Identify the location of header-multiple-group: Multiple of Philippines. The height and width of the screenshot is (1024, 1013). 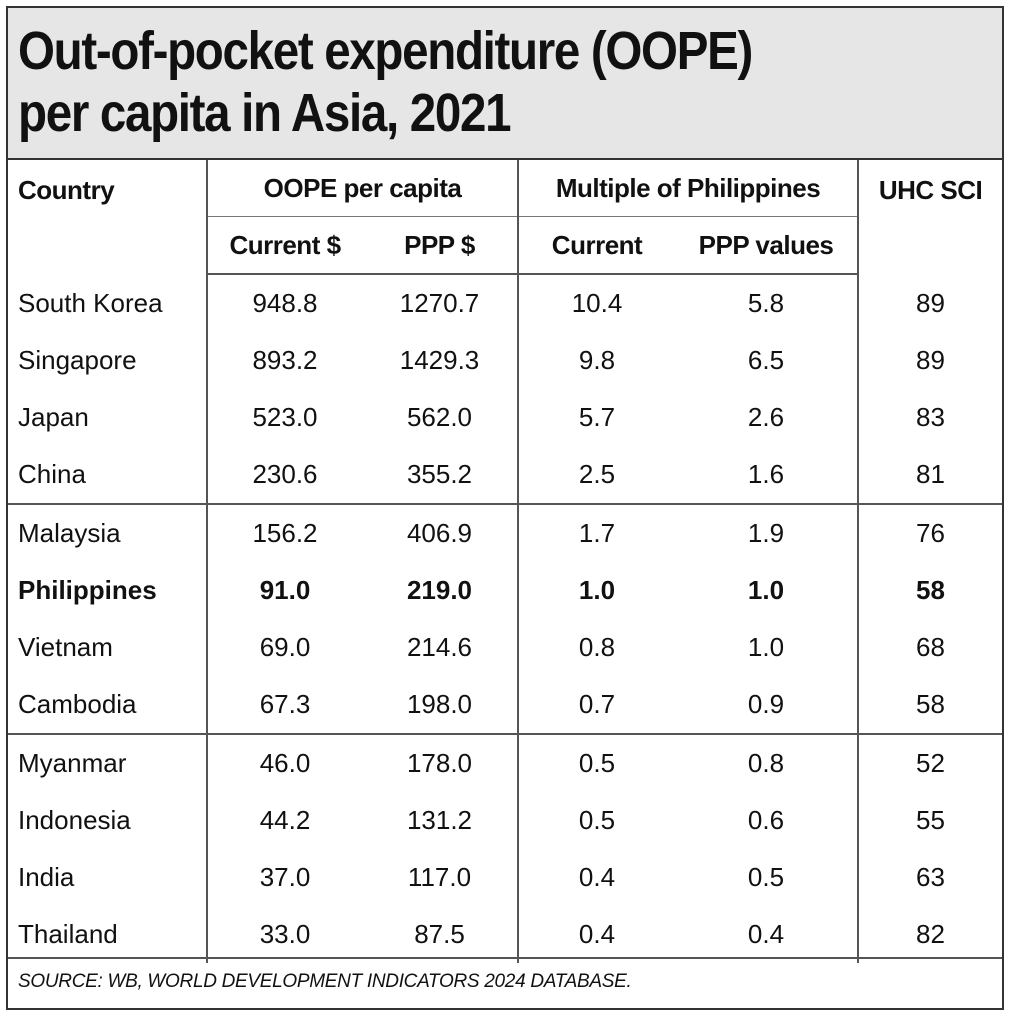
(689, 188).